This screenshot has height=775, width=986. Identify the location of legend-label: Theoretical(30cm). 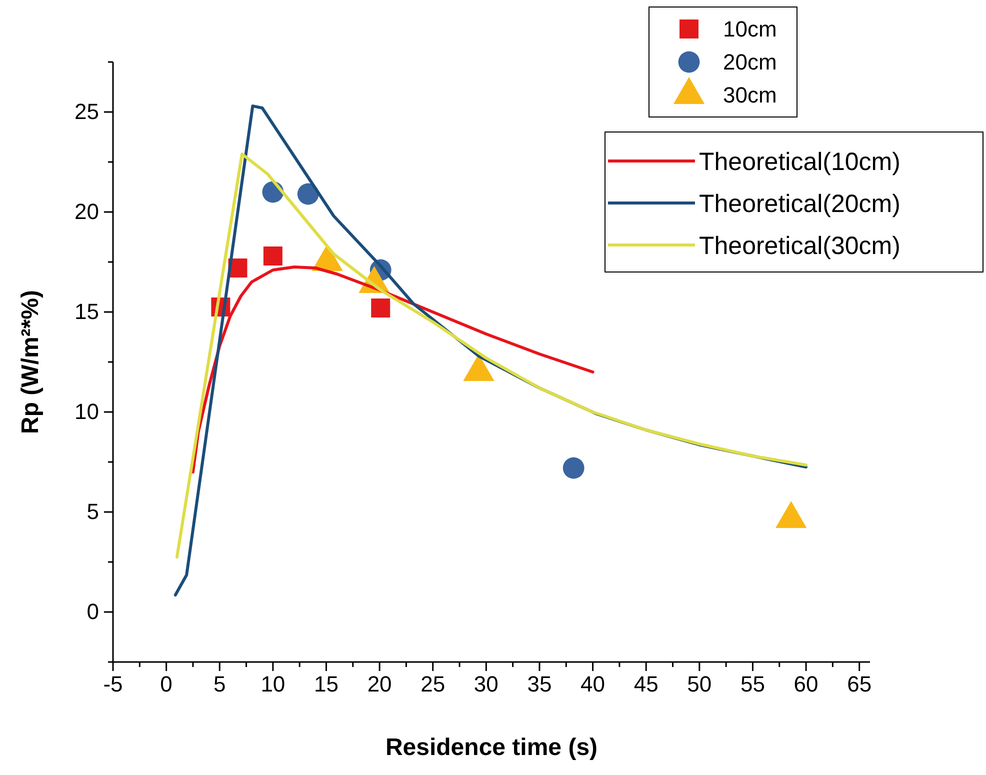
(799, 246).